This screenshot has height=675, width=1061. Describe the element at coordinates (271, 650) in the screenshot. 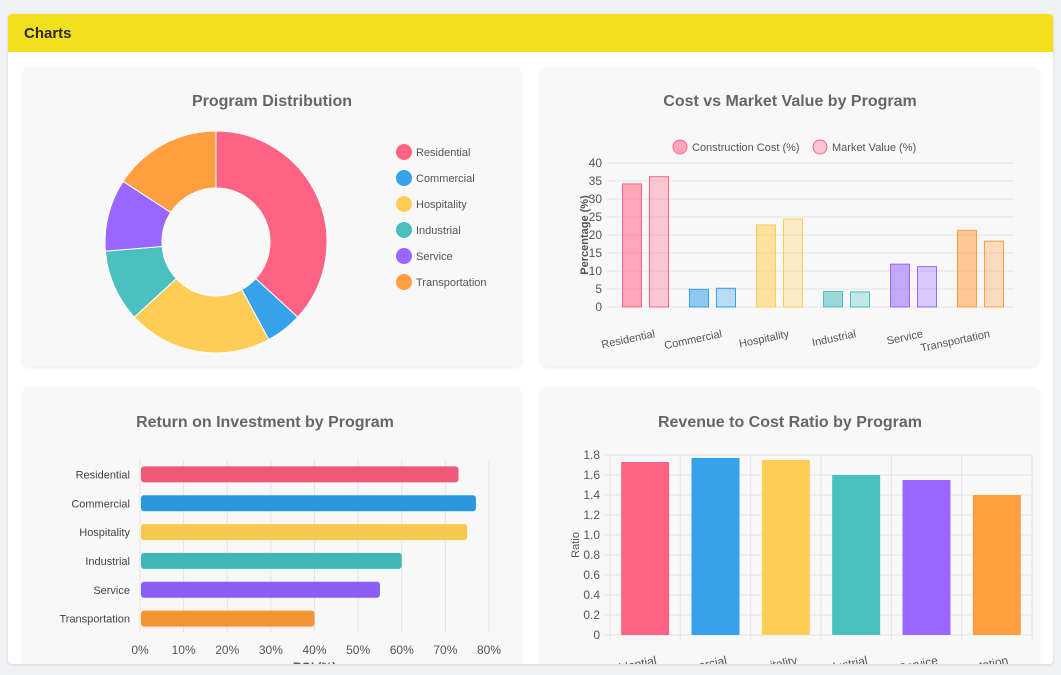

I see `x-tick-label: 30%` at that location.